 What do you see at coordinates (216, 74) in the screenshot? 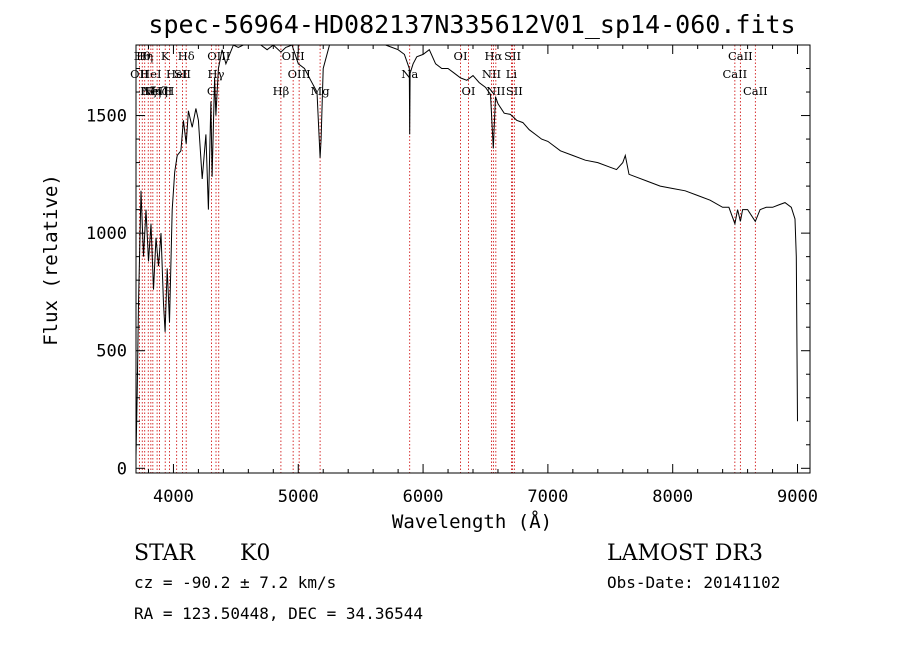
I see `line-label: Hγ` at bounding box center [216, 74].